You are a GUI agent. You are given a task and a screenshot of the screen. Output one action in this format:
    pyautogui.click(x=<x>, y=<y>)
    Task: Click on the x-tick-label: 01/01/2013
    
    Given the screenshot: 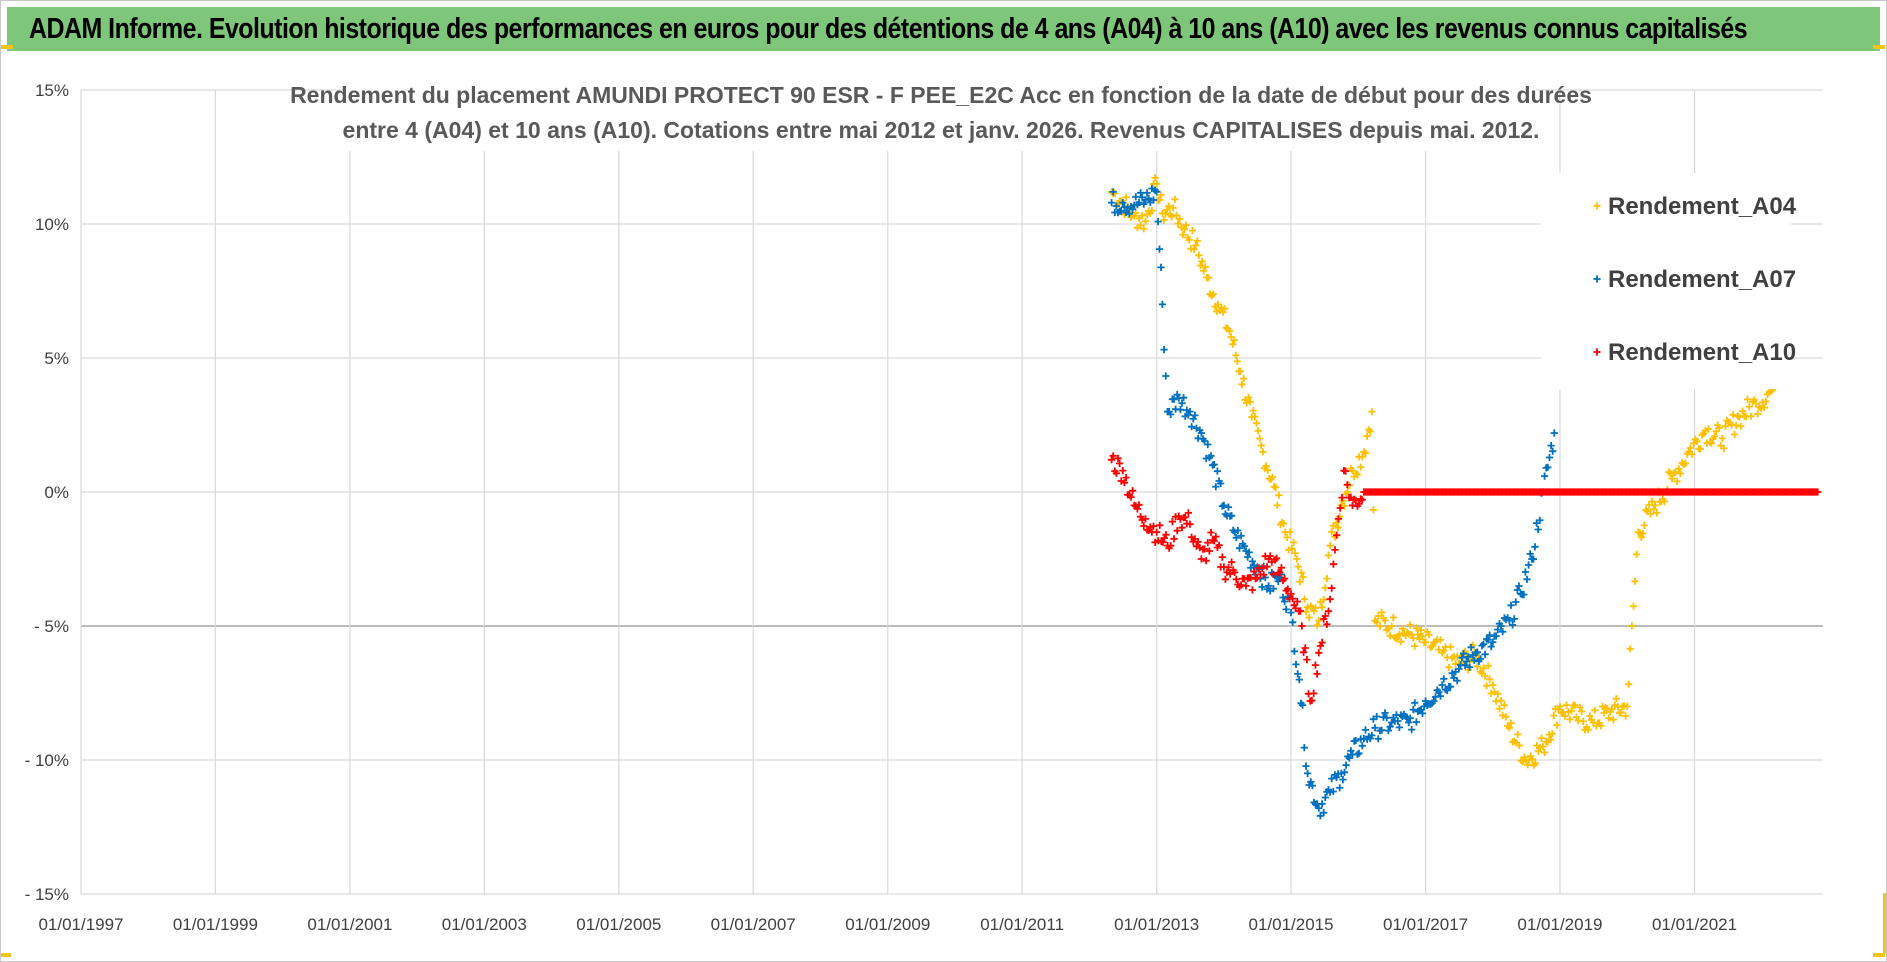 What is the action you would take?
    pyautogui.click(x=1156, y=924)
    